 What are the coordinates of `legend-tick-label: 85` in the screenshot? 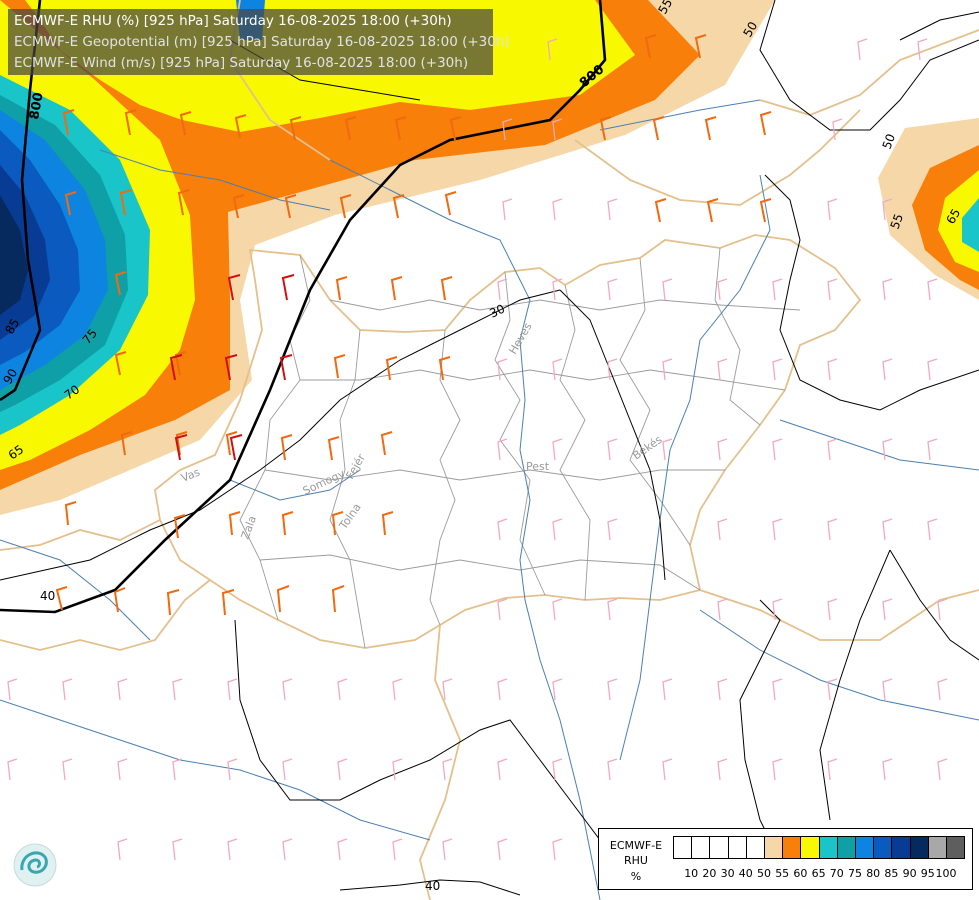 It's located at (891, 873).